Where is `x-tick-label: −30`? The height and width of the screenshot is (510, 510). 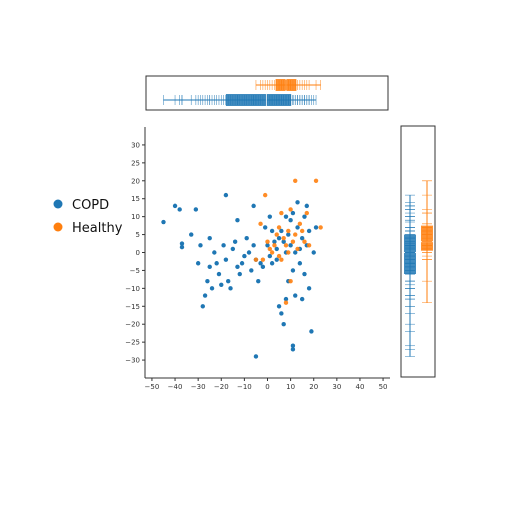 x-tick-label: −30 is located at coordinates (198, 387).